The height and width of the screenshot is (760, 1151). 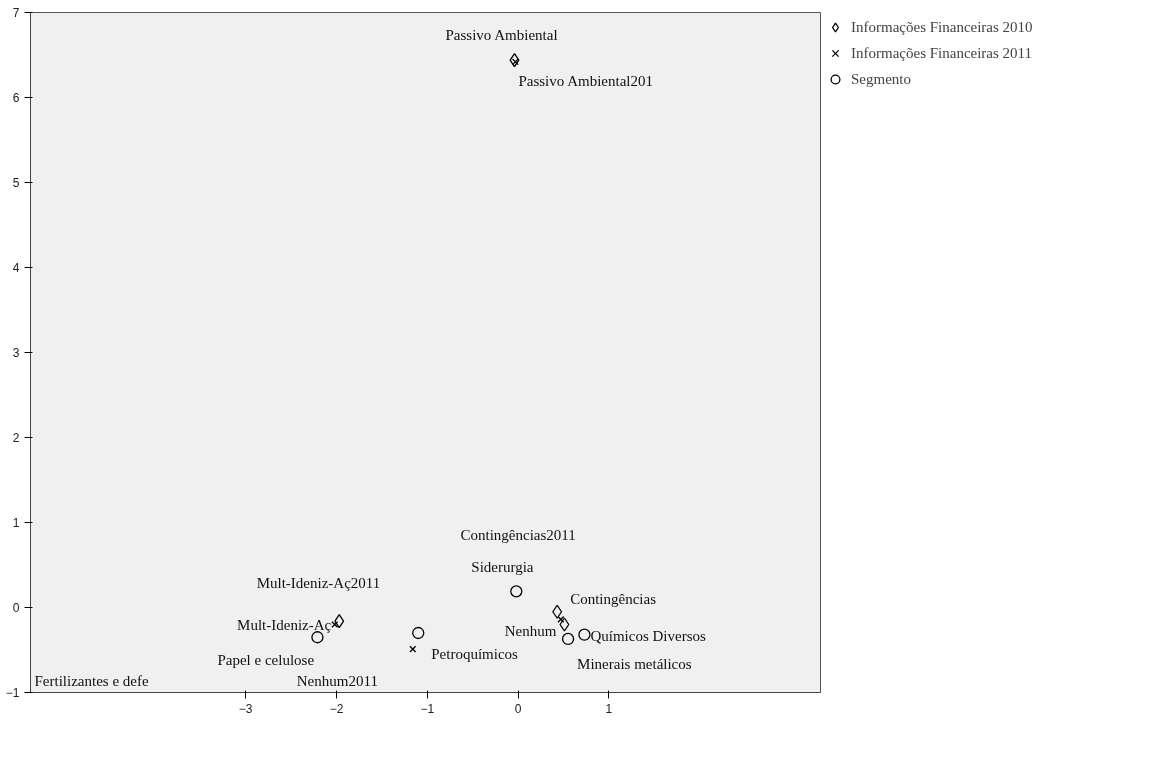 What do you see at coordinates (501, 35) in the screenshot?
I see `annotation: Passivo Ambiental` at bounding box center [501, 35].